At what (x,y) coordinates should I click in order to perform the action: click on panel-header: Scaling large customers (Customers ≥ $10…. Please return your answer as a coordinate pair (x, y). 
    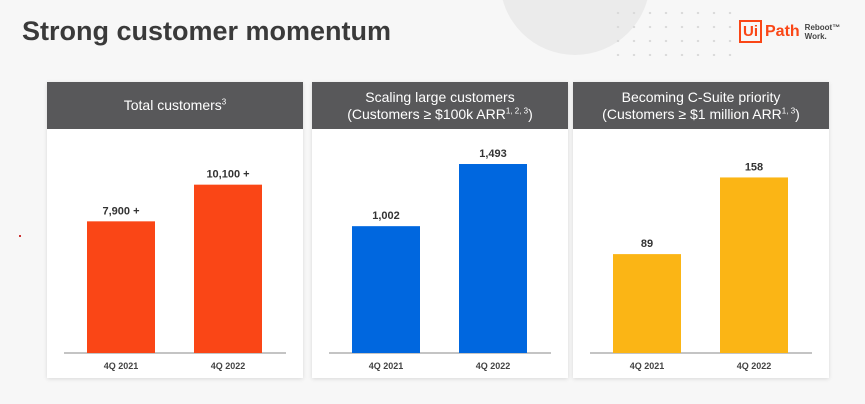
    Looking at the image, I should click on (440, 105).